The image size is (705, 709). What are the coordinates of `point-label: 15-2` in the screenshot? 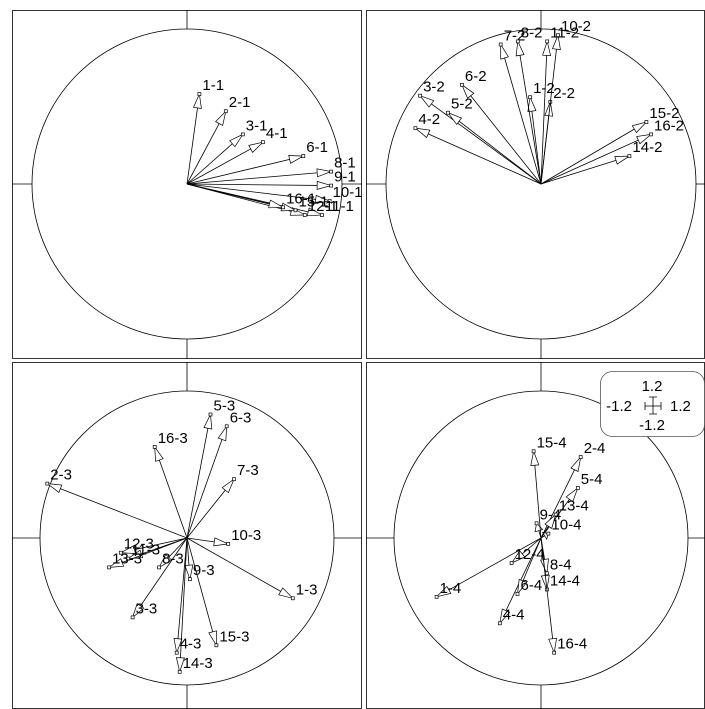 It's located at (664, 113).